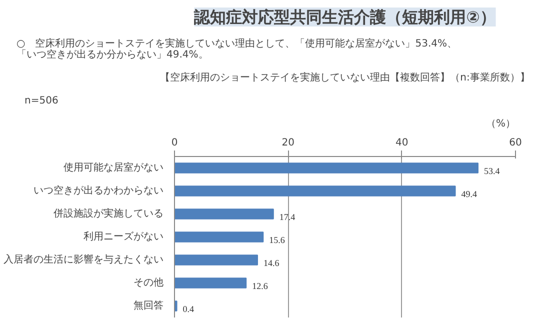 The height and width of the screenshot is (325, 550). What do you see at coordinates (271, 263) in the screenshot?
I see `data-label: 14.6` at bounding box center [271, 263].